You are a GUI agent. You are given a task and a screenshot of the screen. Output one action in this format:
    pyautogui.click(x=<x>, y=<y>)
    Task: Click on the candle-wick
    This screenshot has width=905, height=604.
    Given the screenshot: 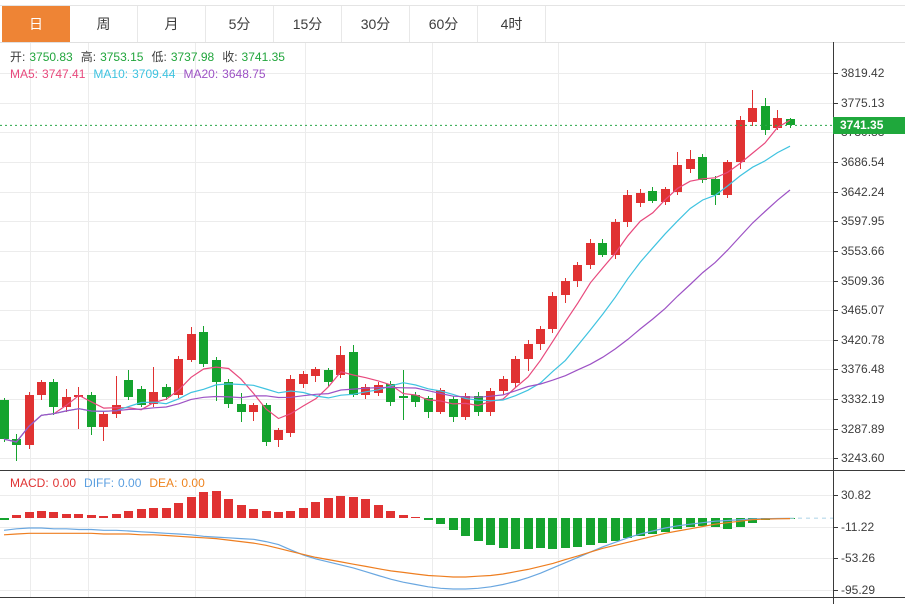 What is the action you would take?
    pyautogui.click(x=16, y=447)
    